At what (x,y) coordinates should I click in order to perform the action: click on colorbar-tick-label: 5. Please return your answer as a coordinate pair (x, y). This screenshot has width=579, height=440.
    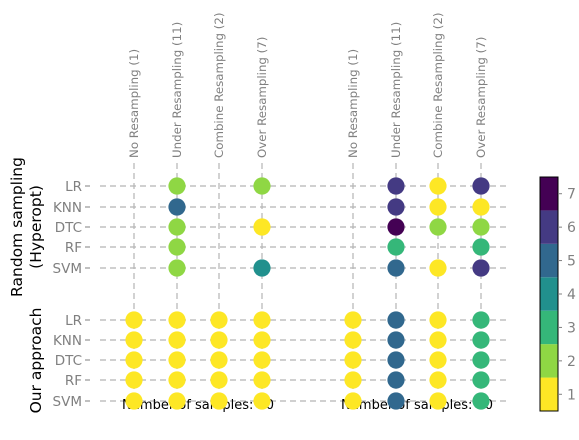
    Looking at the image, I should click on (571, 262).